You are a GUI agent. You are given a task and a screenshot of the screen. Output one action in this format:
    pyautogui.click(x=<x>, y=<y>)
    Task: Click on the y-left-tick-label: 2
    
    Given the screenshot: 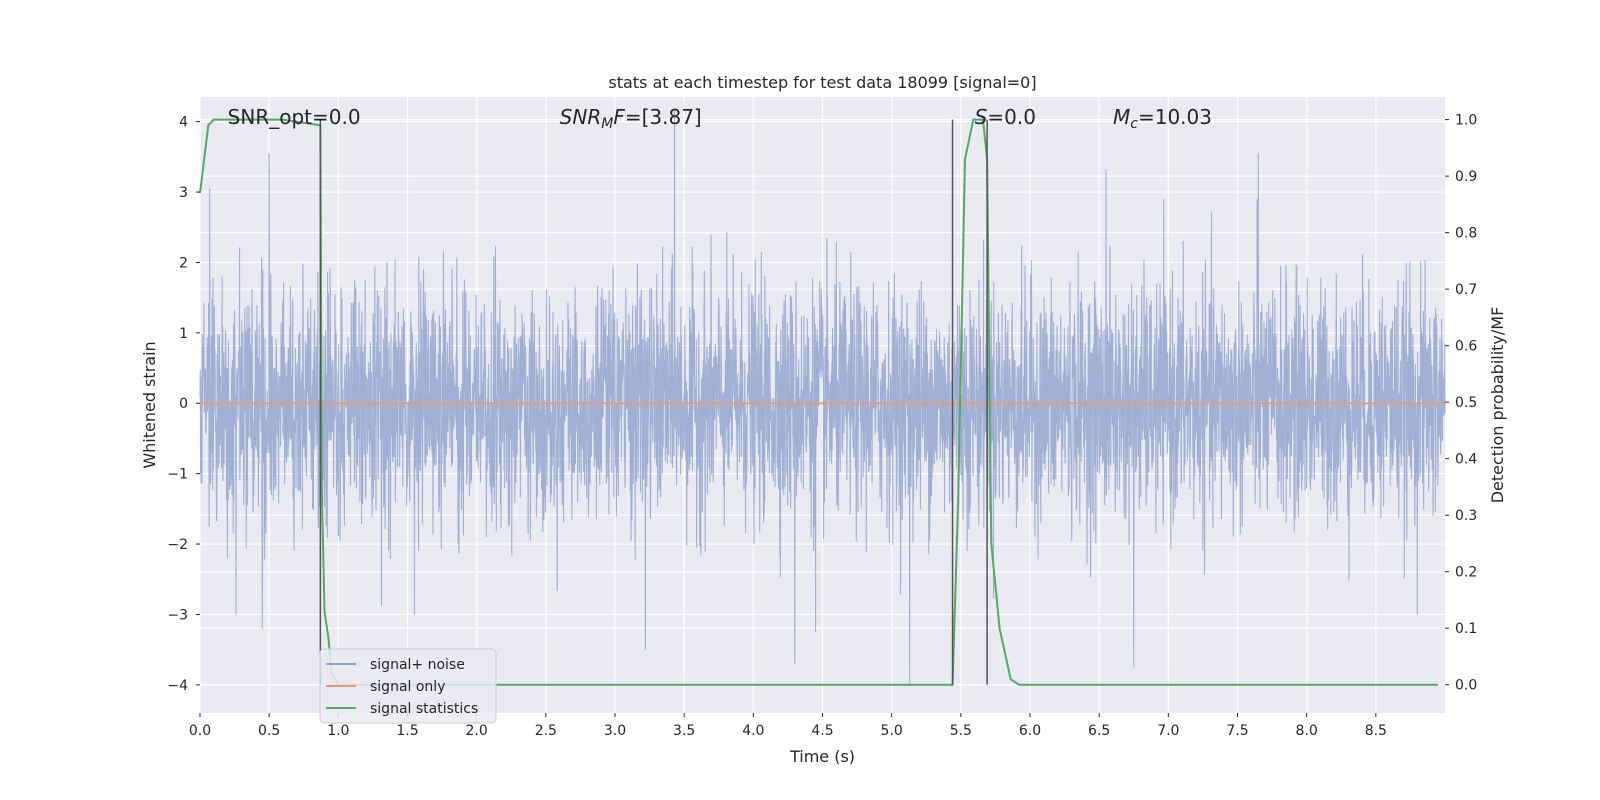 What is the action you would take?
    pyautogui.click(x=183, y=263)
    